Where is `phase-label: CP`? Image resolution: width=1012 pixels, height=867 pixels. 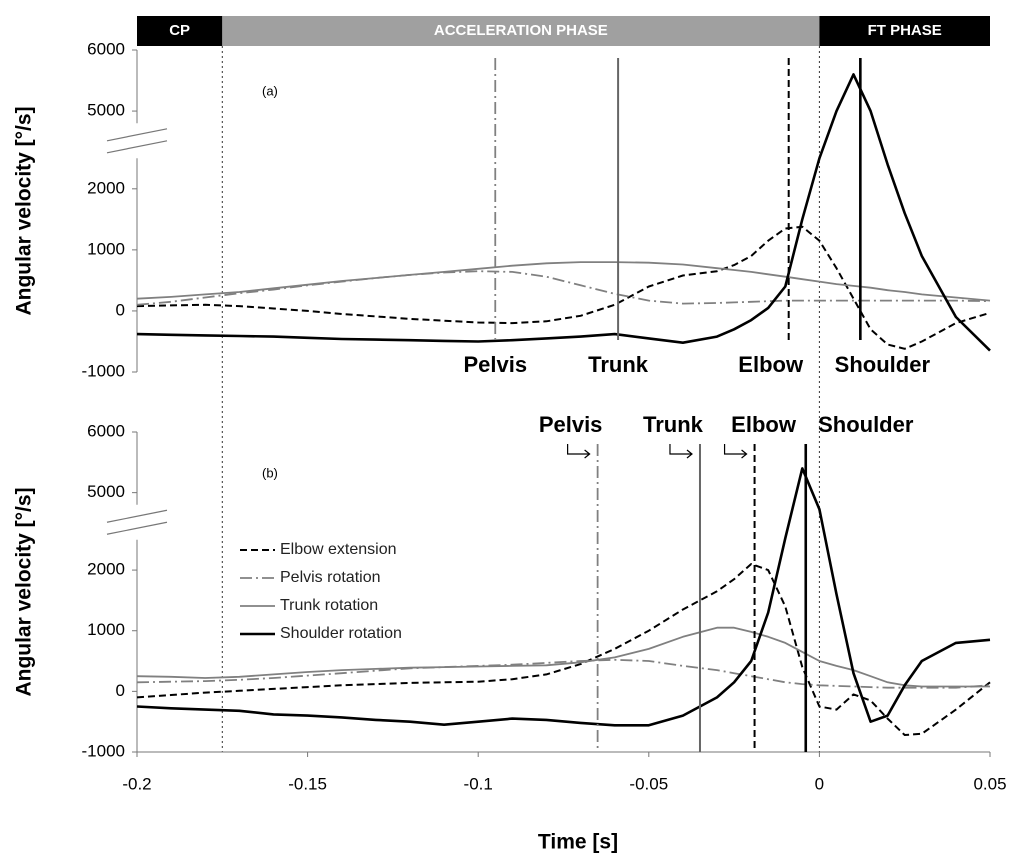
phase-label: CP is located at coordinates (179, 30).